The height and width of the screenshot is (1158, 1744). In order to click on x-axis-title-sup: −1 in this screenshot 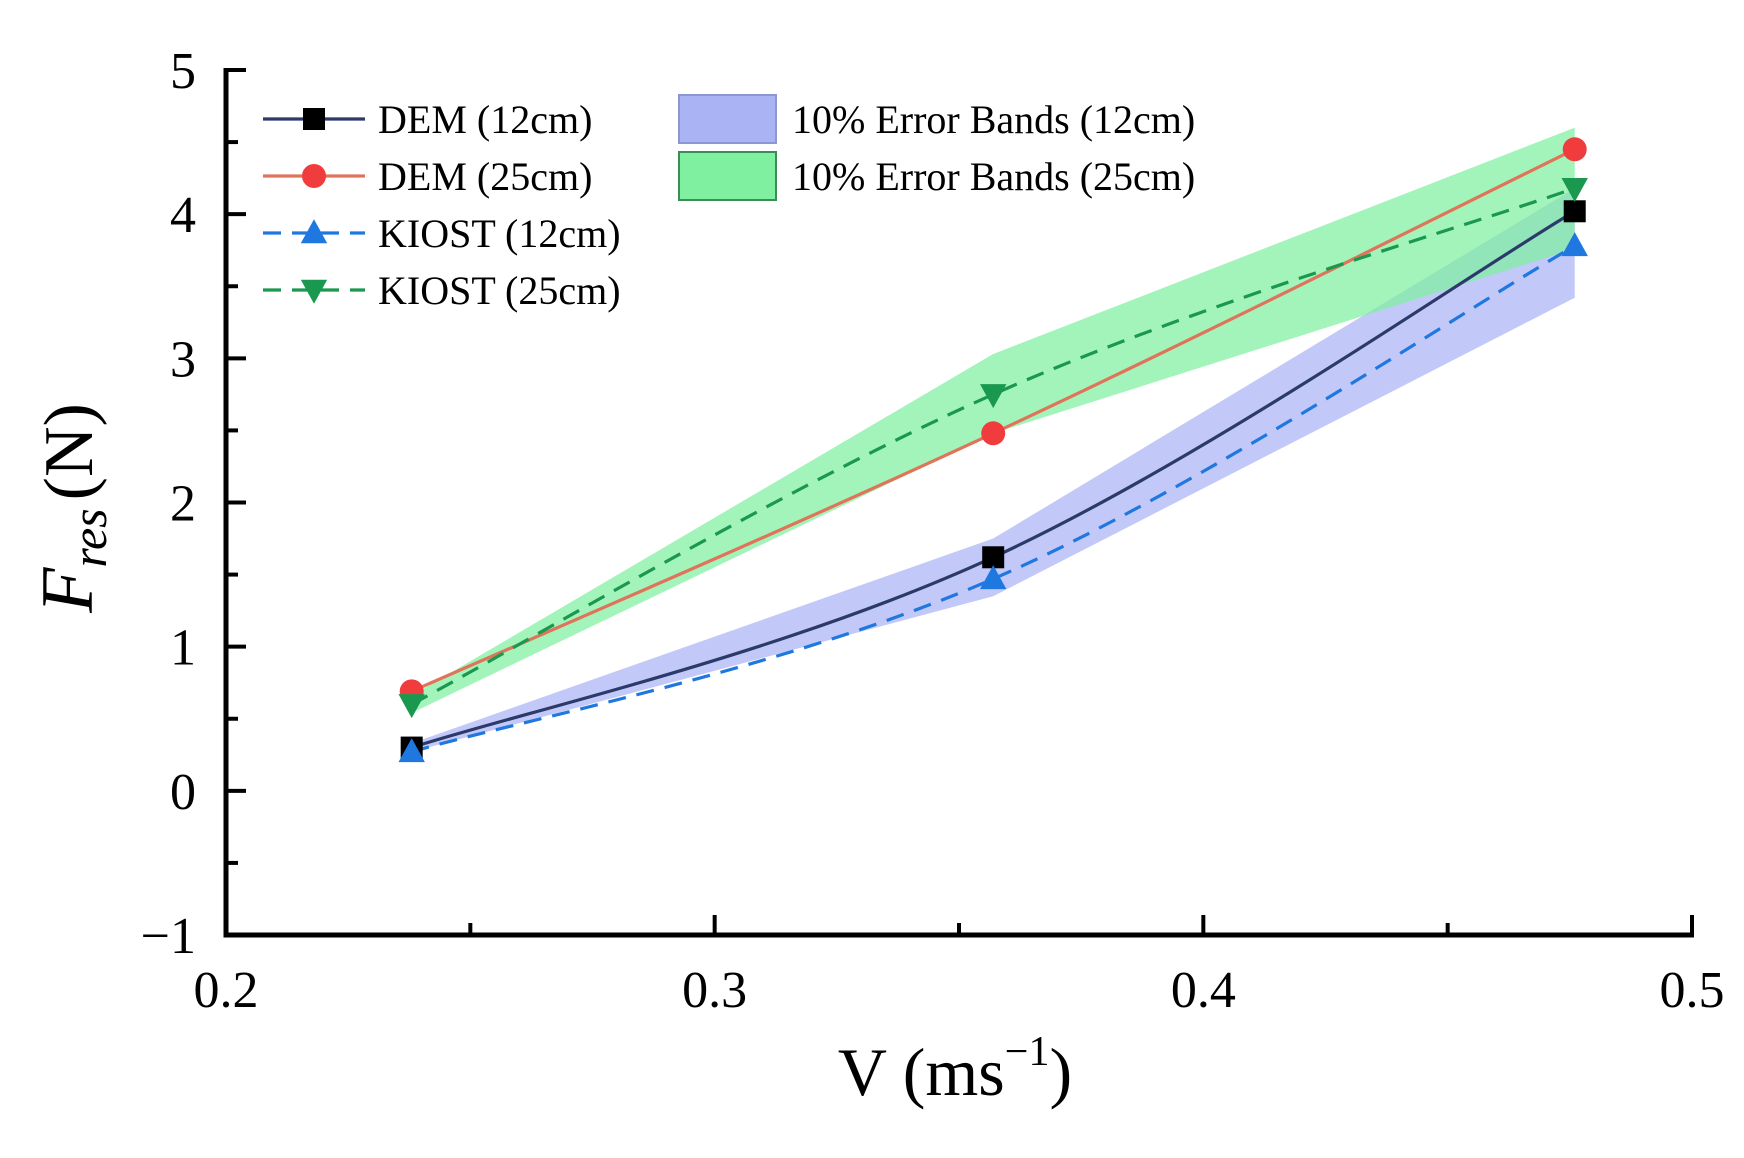, I will do `click(1027, 1052)`.